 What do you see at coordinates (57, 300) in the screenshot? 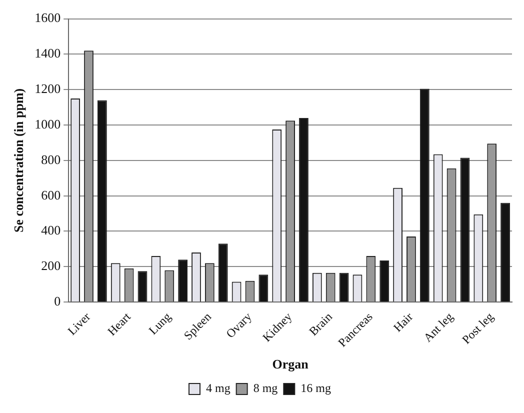
I see `y-tick-label: 0` at bounding box center [57, 300].